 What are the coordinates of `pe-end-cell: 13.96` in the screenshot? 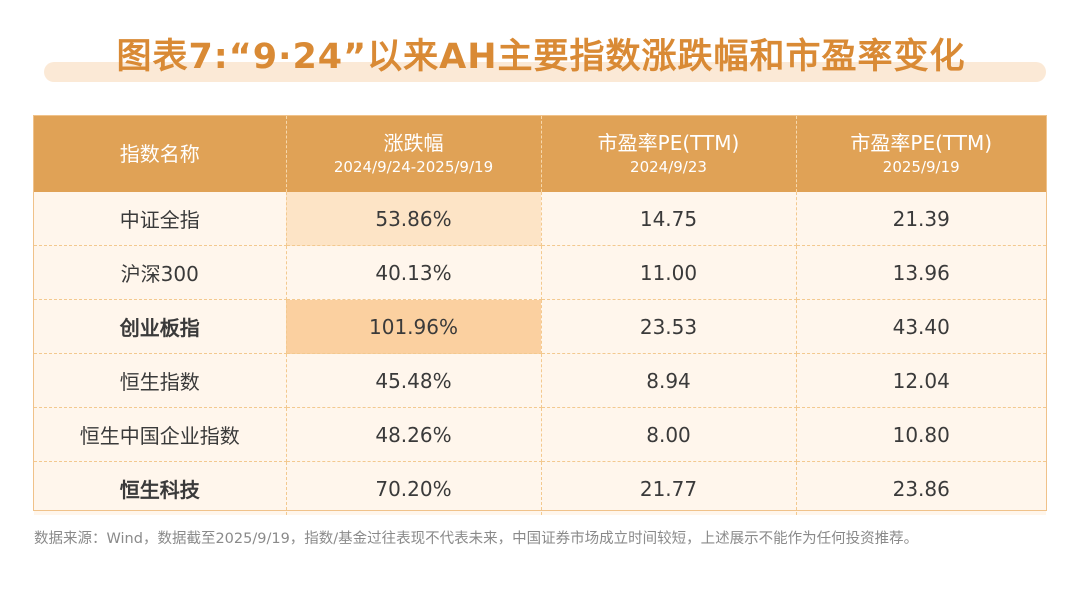 It's located at (921, 272).